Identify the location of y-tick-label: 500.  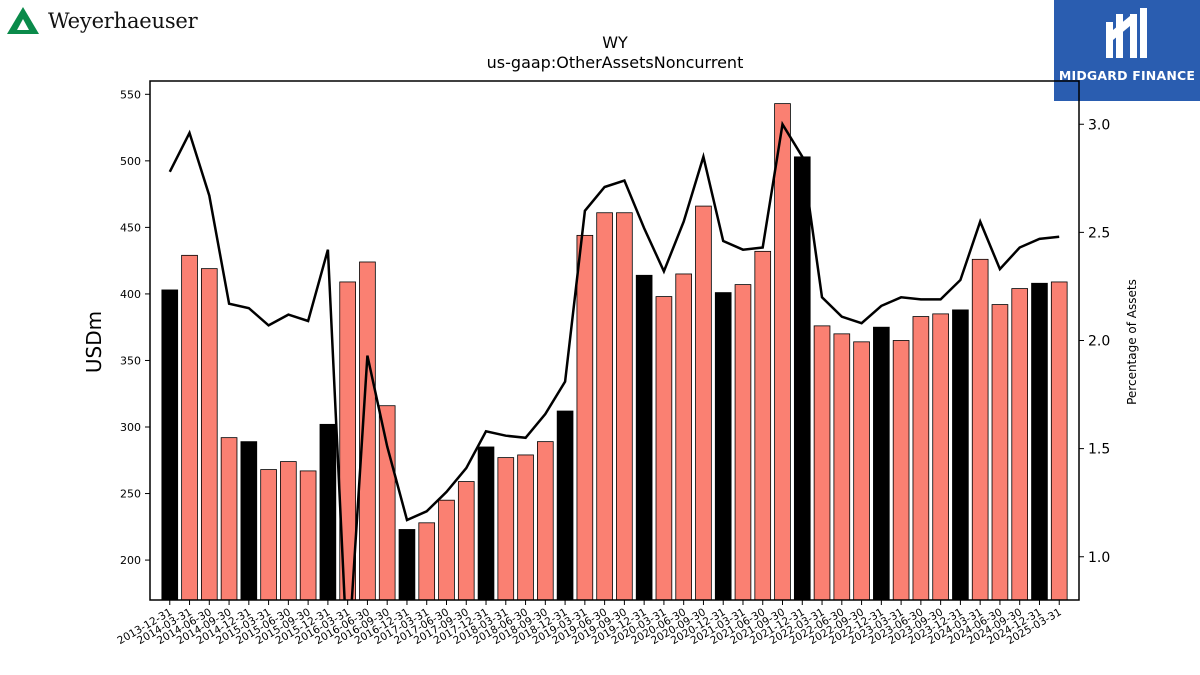
(130, 161).